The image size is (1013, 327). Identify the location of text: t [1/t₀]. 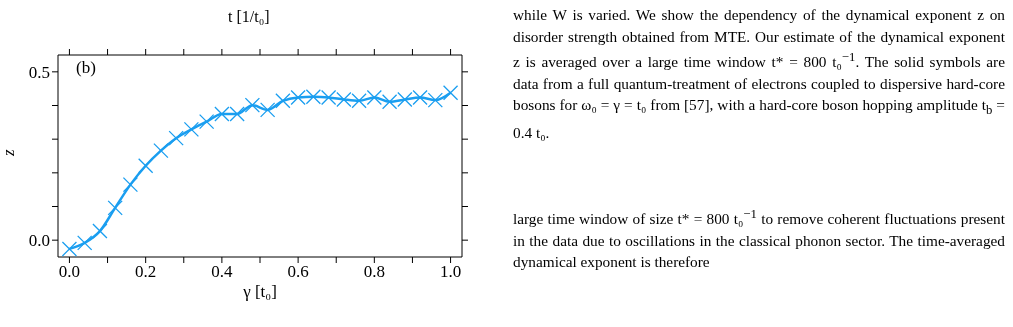
(249, 17).